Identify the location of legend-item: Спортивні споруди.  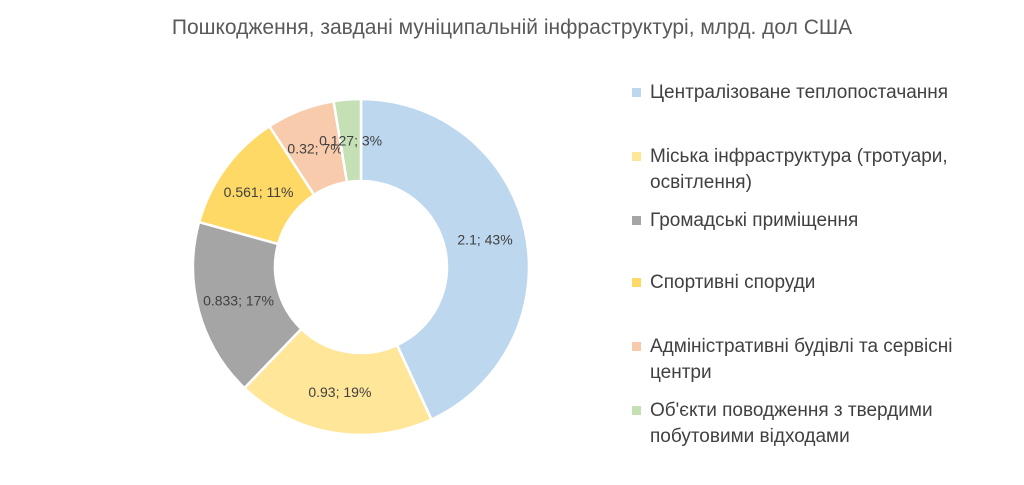
(813, 283).